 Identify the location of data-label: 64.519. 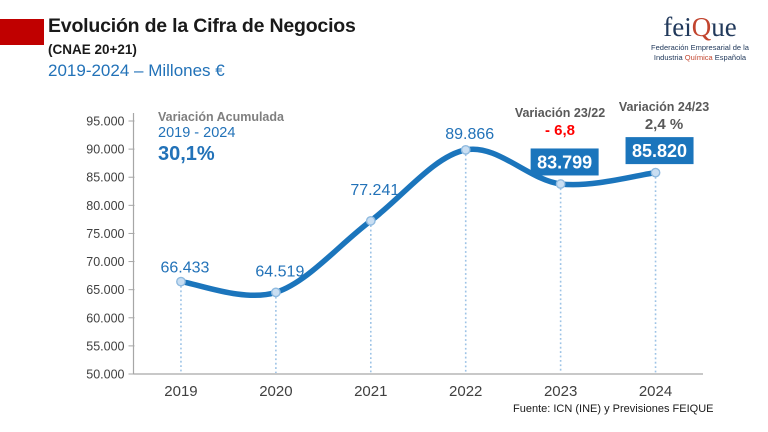
(279, 271).